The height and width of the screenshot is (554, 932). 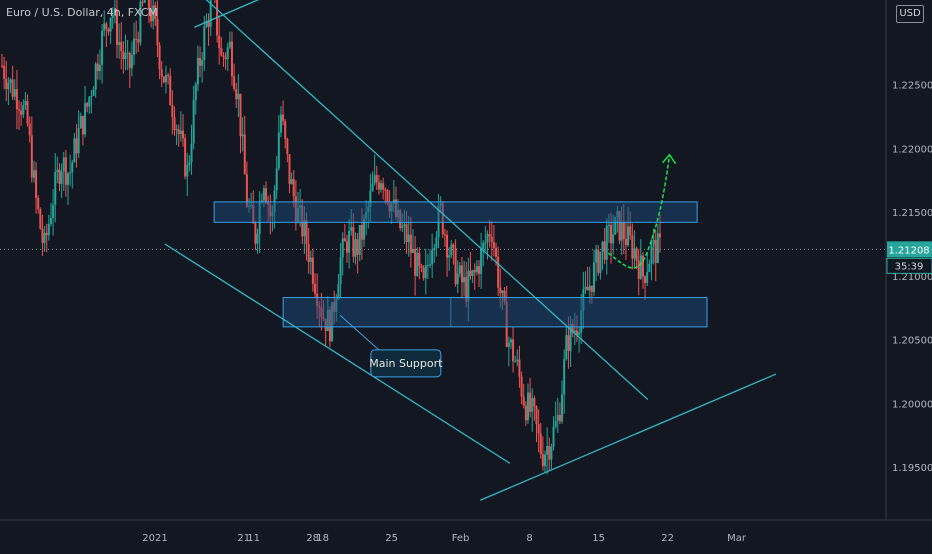 What do you see at coordinates (598, 538) in the screenshot?
I see `time-tick-label: 15` at bounding box center [598, 538].